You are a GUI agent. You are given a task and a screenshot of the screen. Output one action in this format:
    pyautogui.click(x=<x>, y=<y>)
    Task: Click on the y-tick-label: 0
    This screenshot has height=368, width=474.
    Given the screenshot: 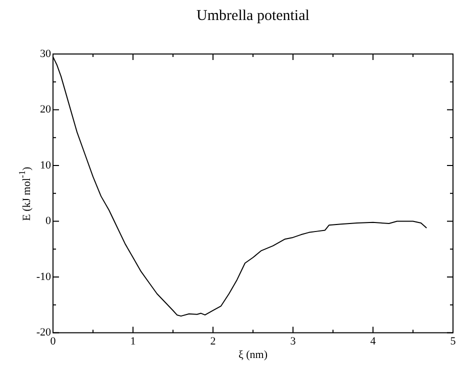 What is the action you would take?
    pyautogui.click(x=49, y=221)
    